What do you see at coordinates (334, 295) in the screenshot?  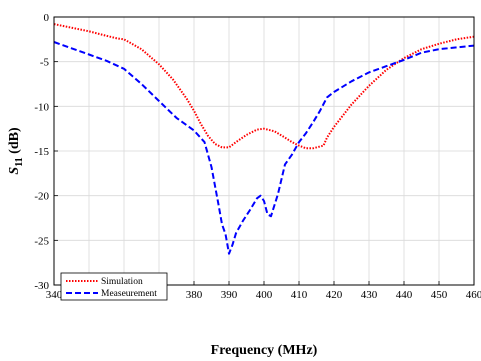 I see `x-tick-label: 420` at bounding box center [334, 295].